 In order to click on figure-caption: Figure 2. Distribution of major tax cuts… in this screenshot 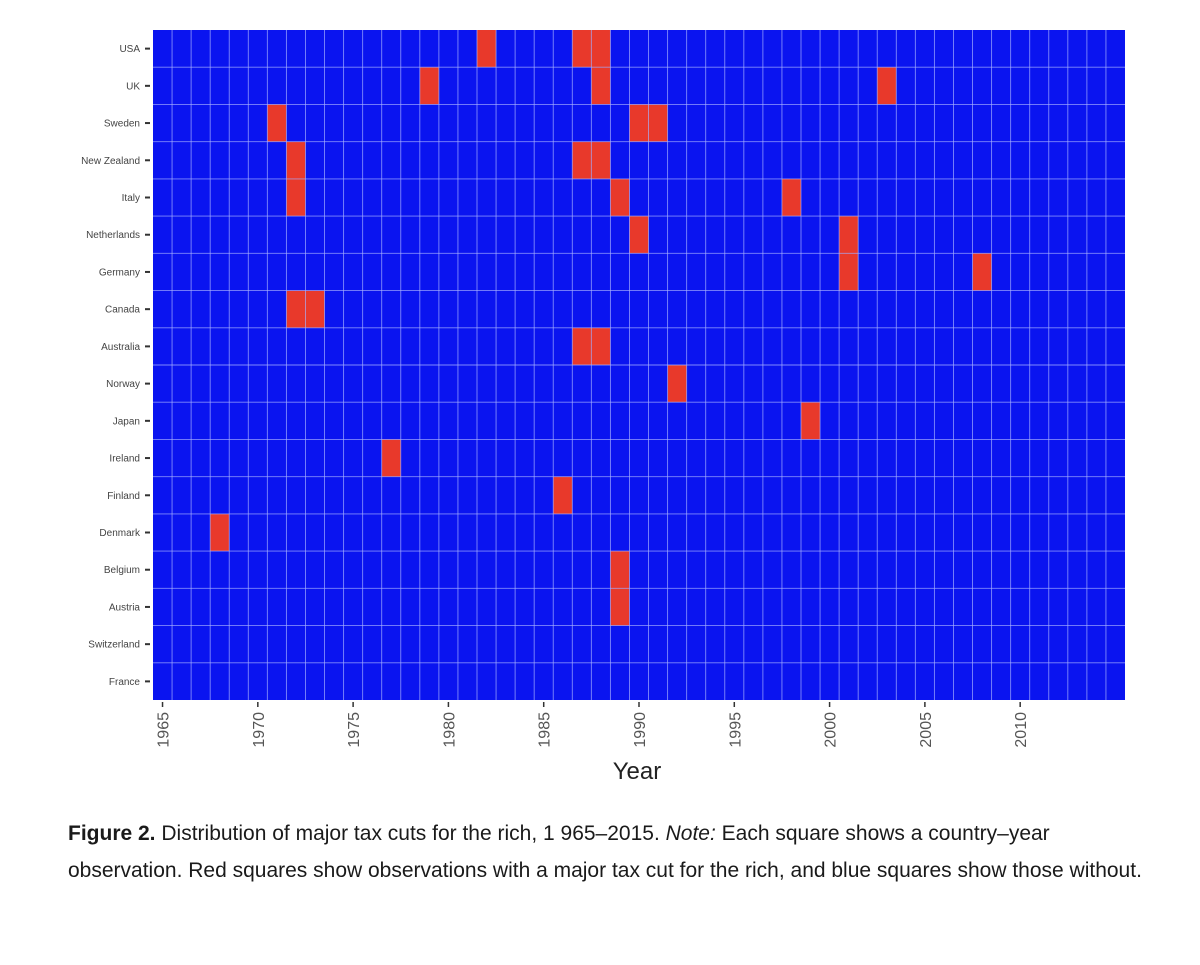, I will do `click(608, 852)`.